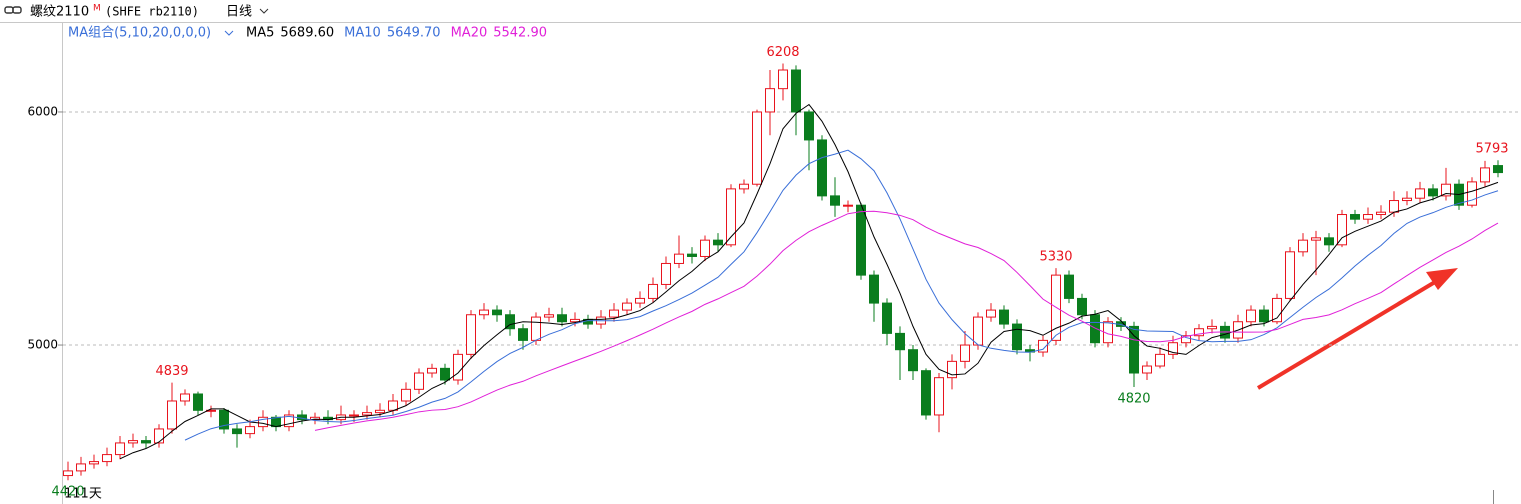 The width and height of the screenshot is (1521, 504). What do you see at coordinates (469, 33) in the screenshot?
I see `ma-name: MA20` at bounding box center [469, 33].